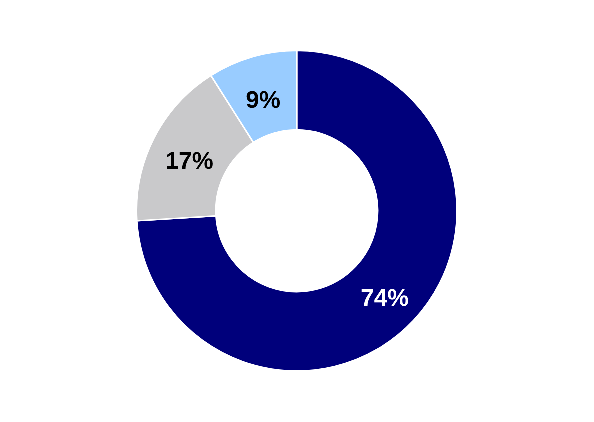 This screenshot has width=594, height=422. What do you see at coordinates (263, 100) in the screenshot?
I see `data-label: 9%` at bounding box center [263, 100].